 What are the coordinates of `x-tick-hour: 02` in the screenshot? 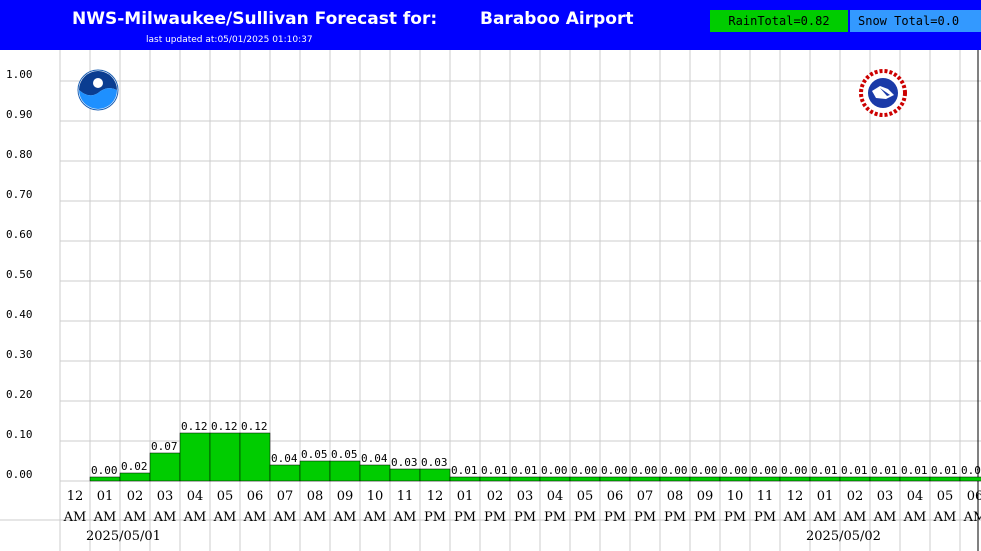 It's located at (135, 496).